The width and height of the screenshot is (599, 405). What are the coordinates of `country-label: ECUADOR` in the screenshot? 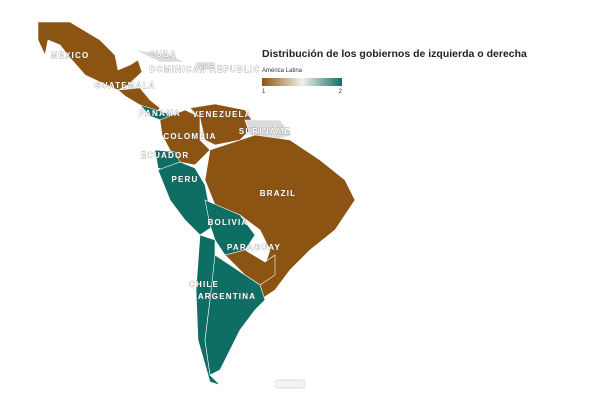 It's located at (165, 155).